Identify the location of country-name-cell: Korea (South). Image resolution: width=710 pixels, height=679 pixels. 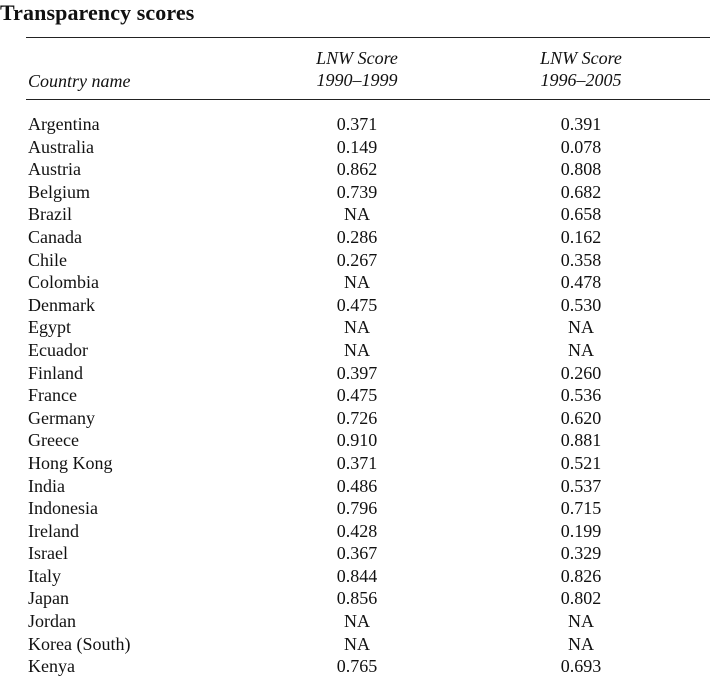
(79, 643).